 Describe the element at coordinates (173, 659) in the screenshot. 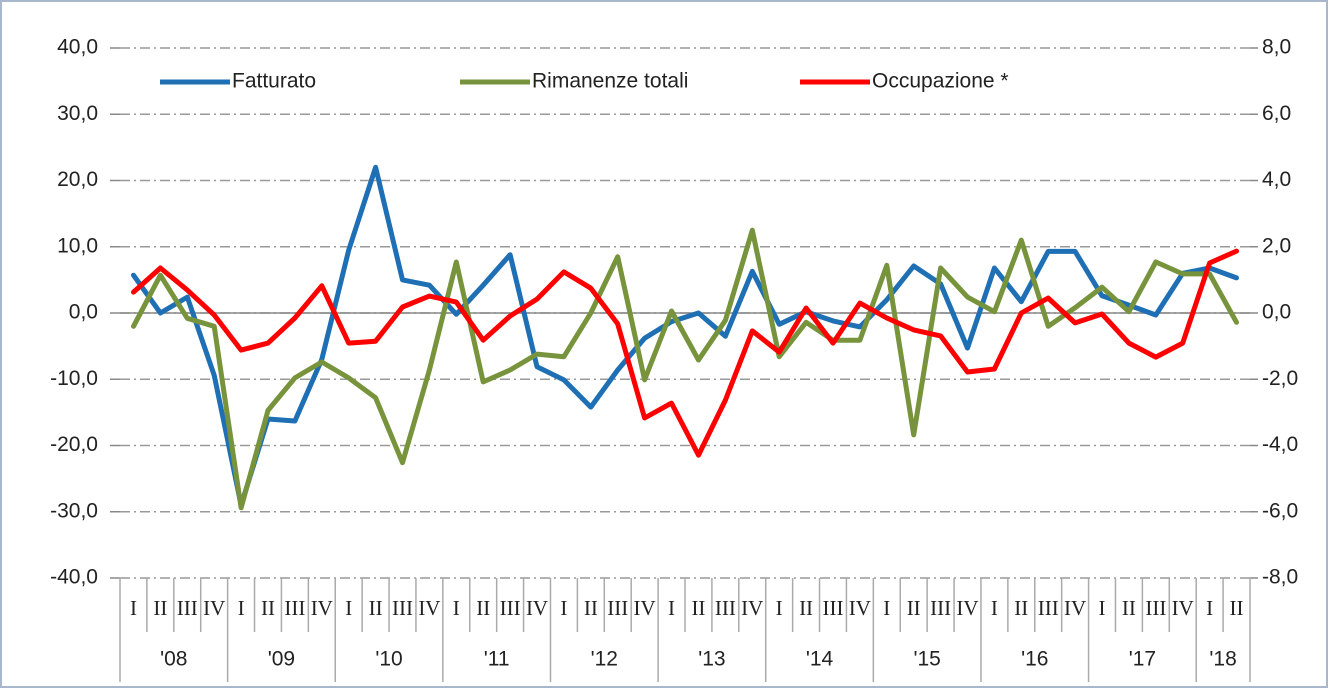

I see `x-group-label: '08` at that location.